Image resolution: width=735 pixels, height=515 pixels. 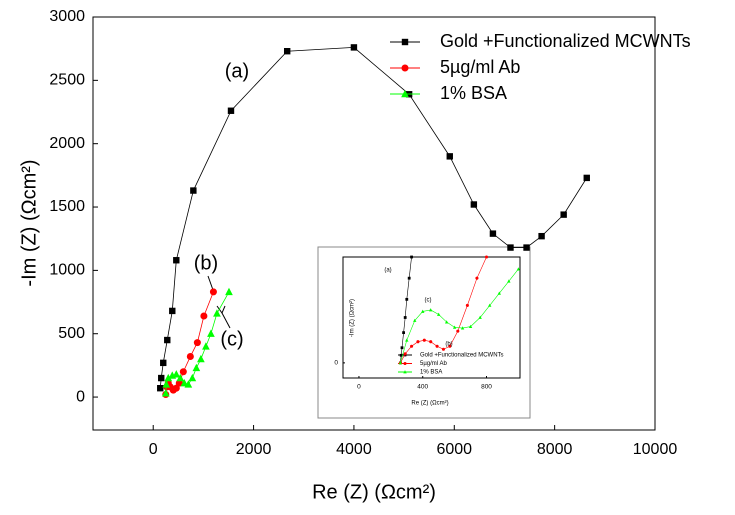 What do you see at coordinates (486, 387) in the screenshot?
I see `x-tick-label: 800` at bounding box center [486, 387].